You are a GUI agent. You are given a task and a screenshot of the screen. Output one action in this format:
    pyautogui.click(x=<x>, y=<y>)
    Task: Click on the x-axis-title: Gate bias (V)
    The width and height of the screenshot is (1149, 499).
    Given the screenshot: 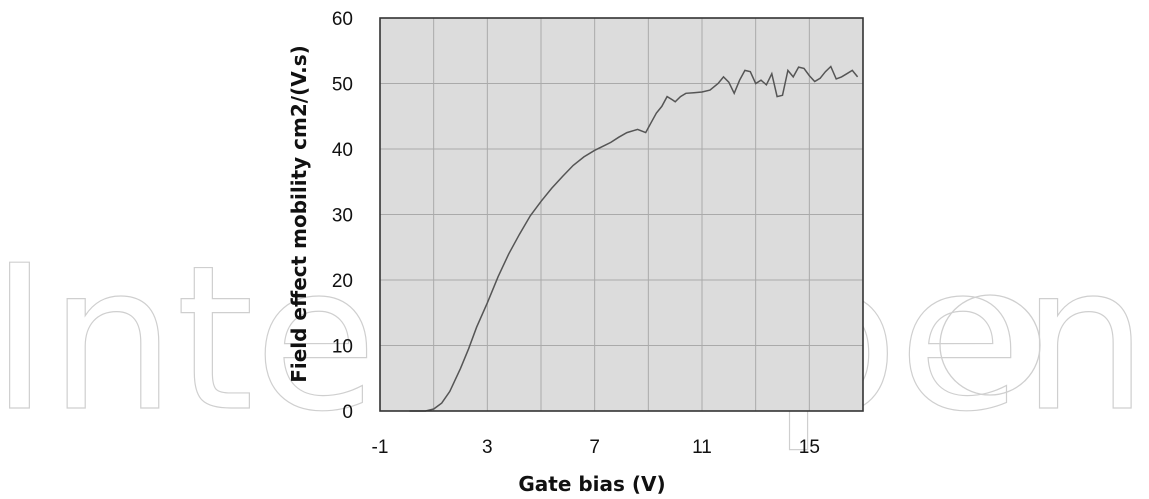 What is the action you would take?
    pyautogui.click(x=591, y=484)
    